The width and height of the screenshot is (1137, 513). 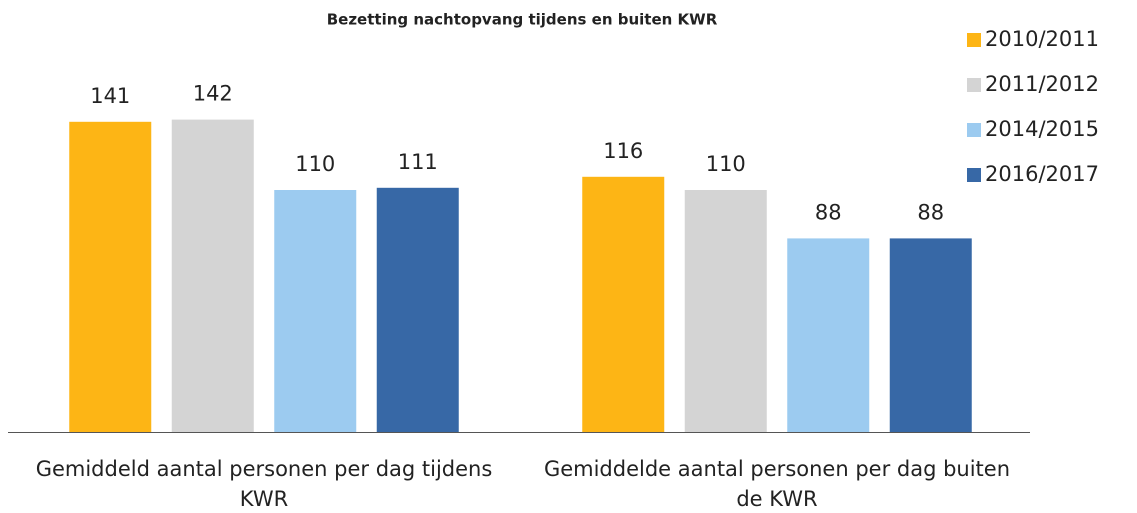 What do you see at coordinates (1042, 84) in the screenshot?
I see `legend-label: 2011/2012` at bounding box center [1042, 84].